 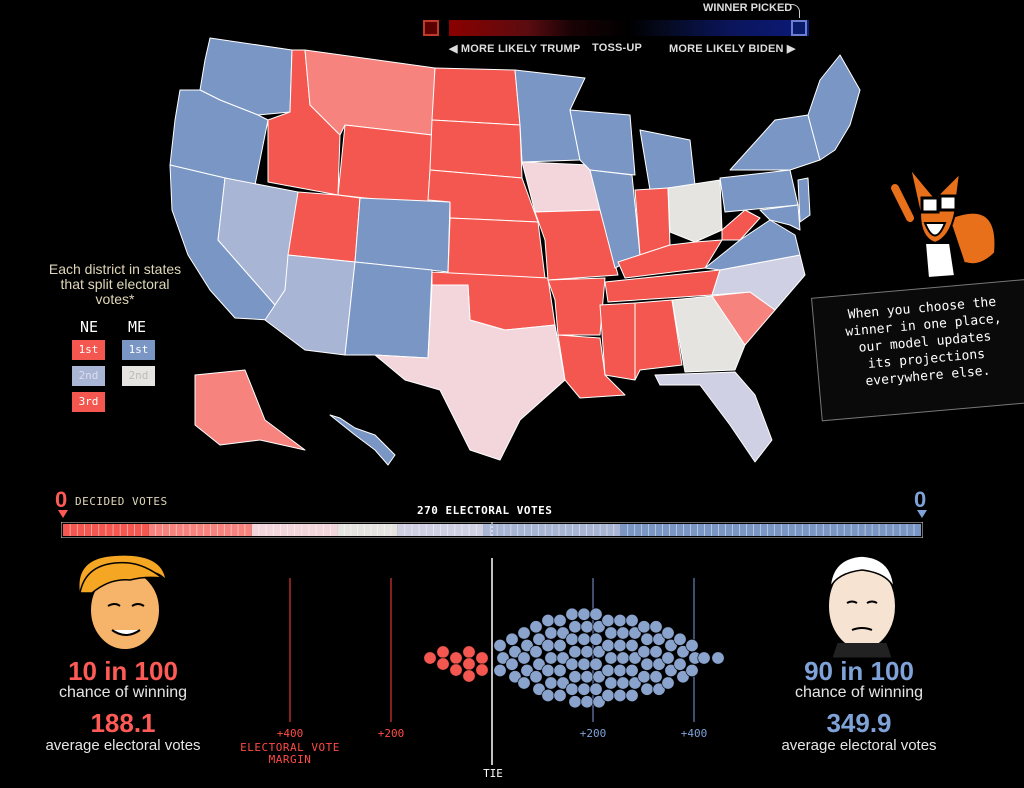 What do you see at coordinates (652, 221) in the screenshot?
I see `state-in` at bounding box center [652, 221].